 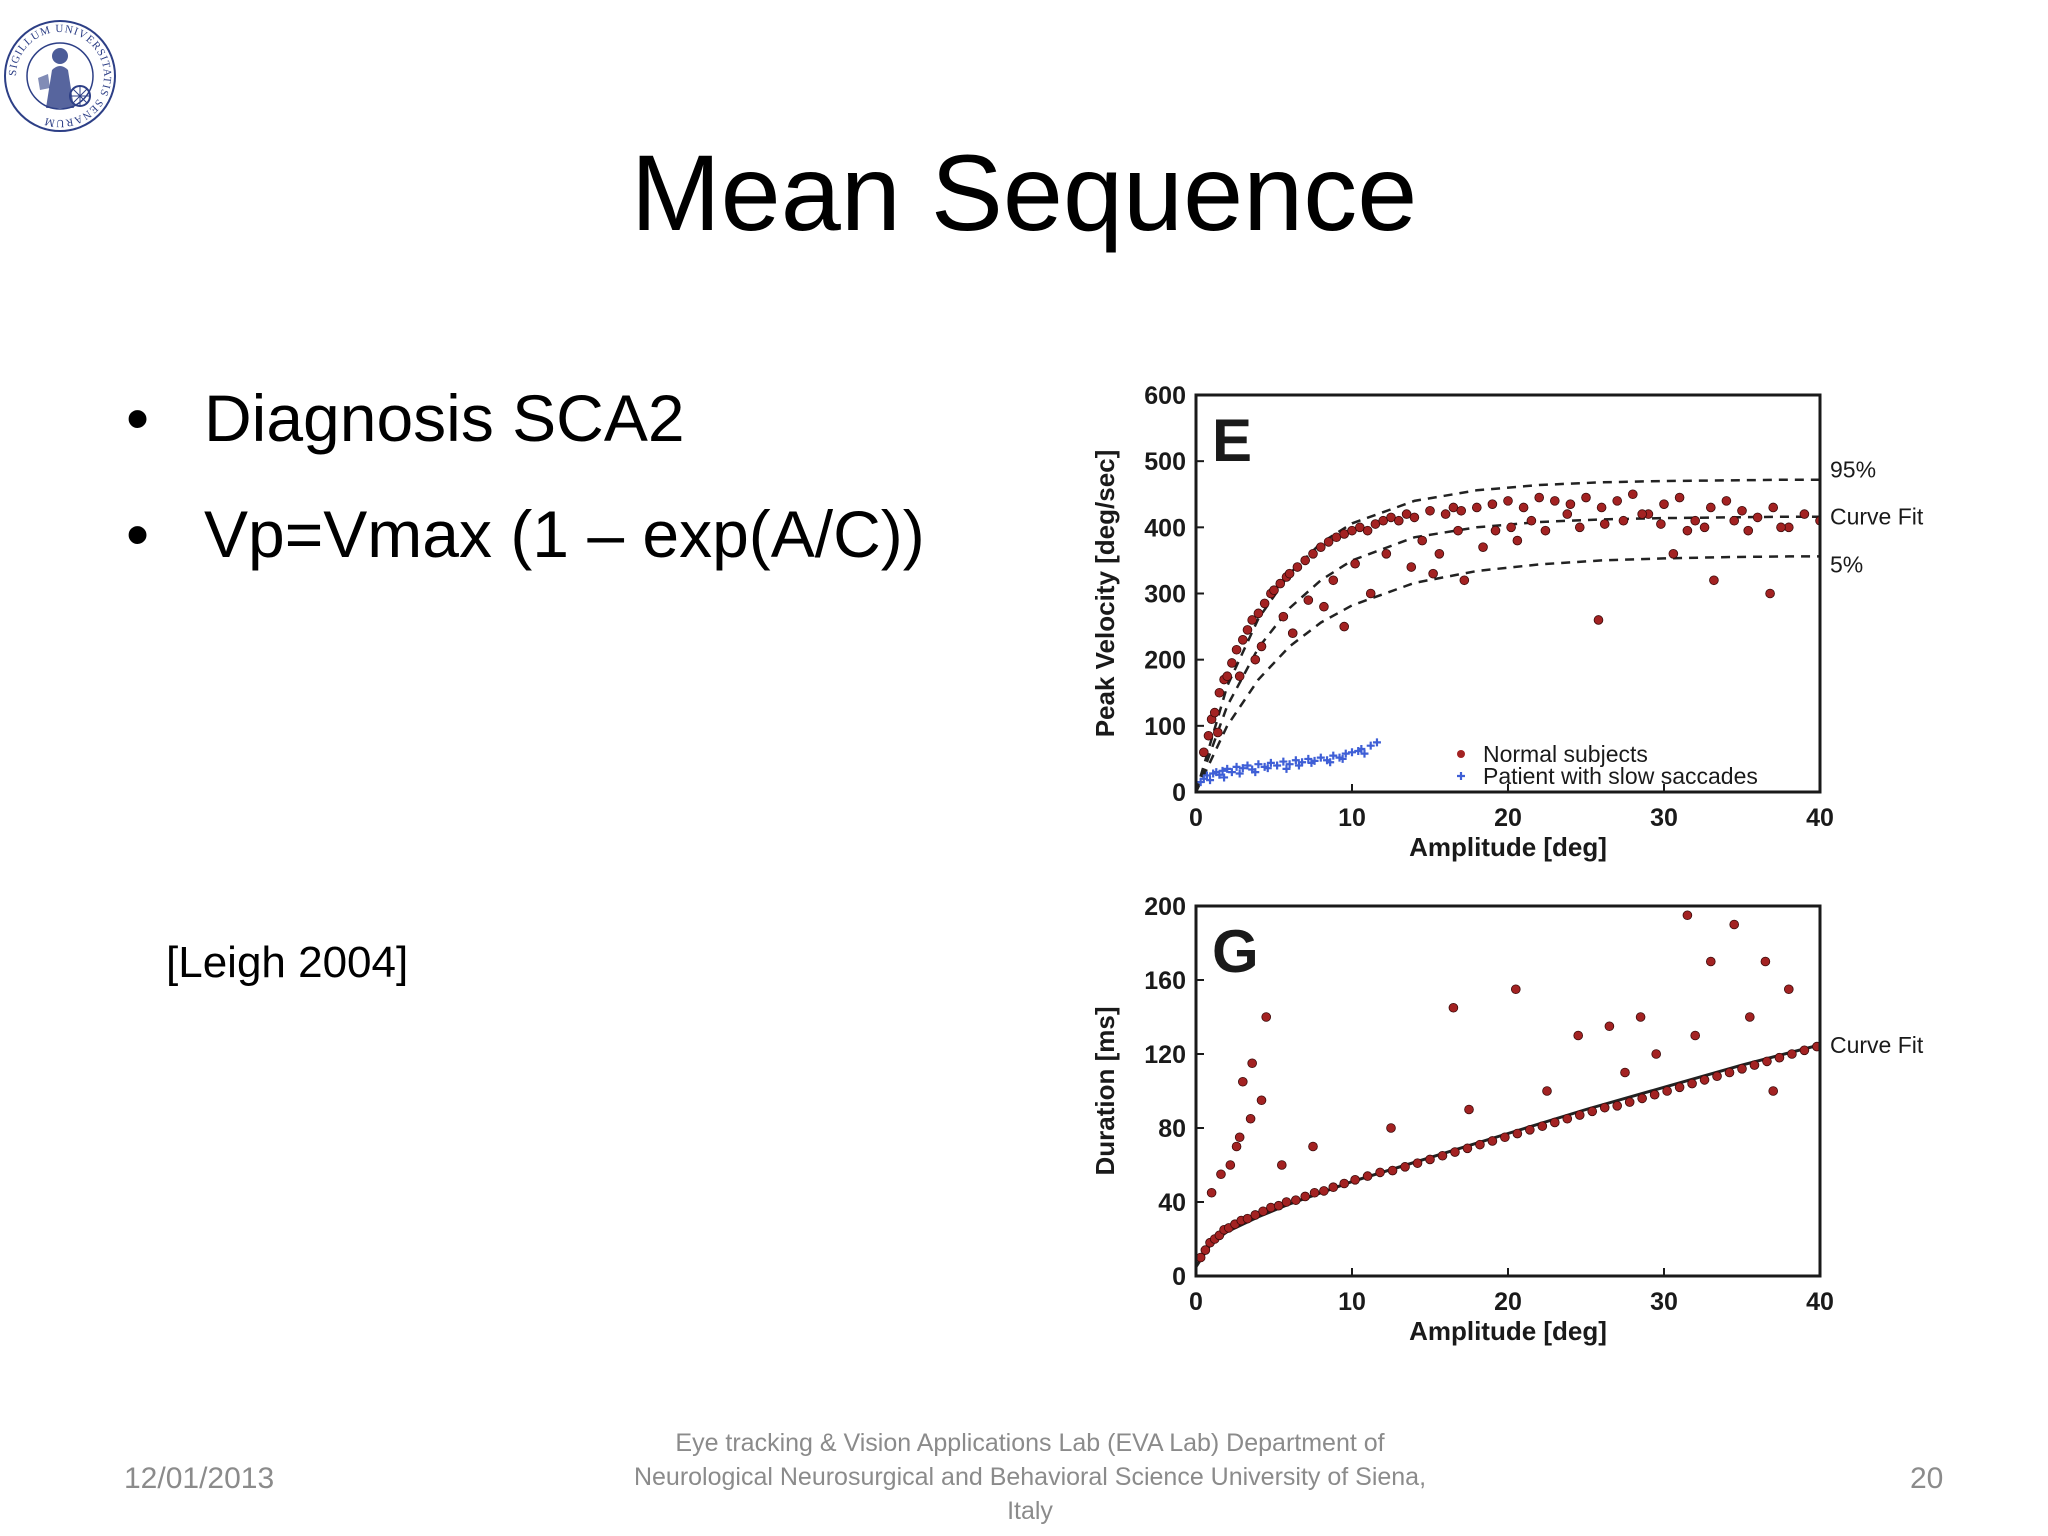 What do you see at coordinates (1927, 1478) in the screenshot?
I see `footer-page-number: 20` at bounding box center [1927, 1478].